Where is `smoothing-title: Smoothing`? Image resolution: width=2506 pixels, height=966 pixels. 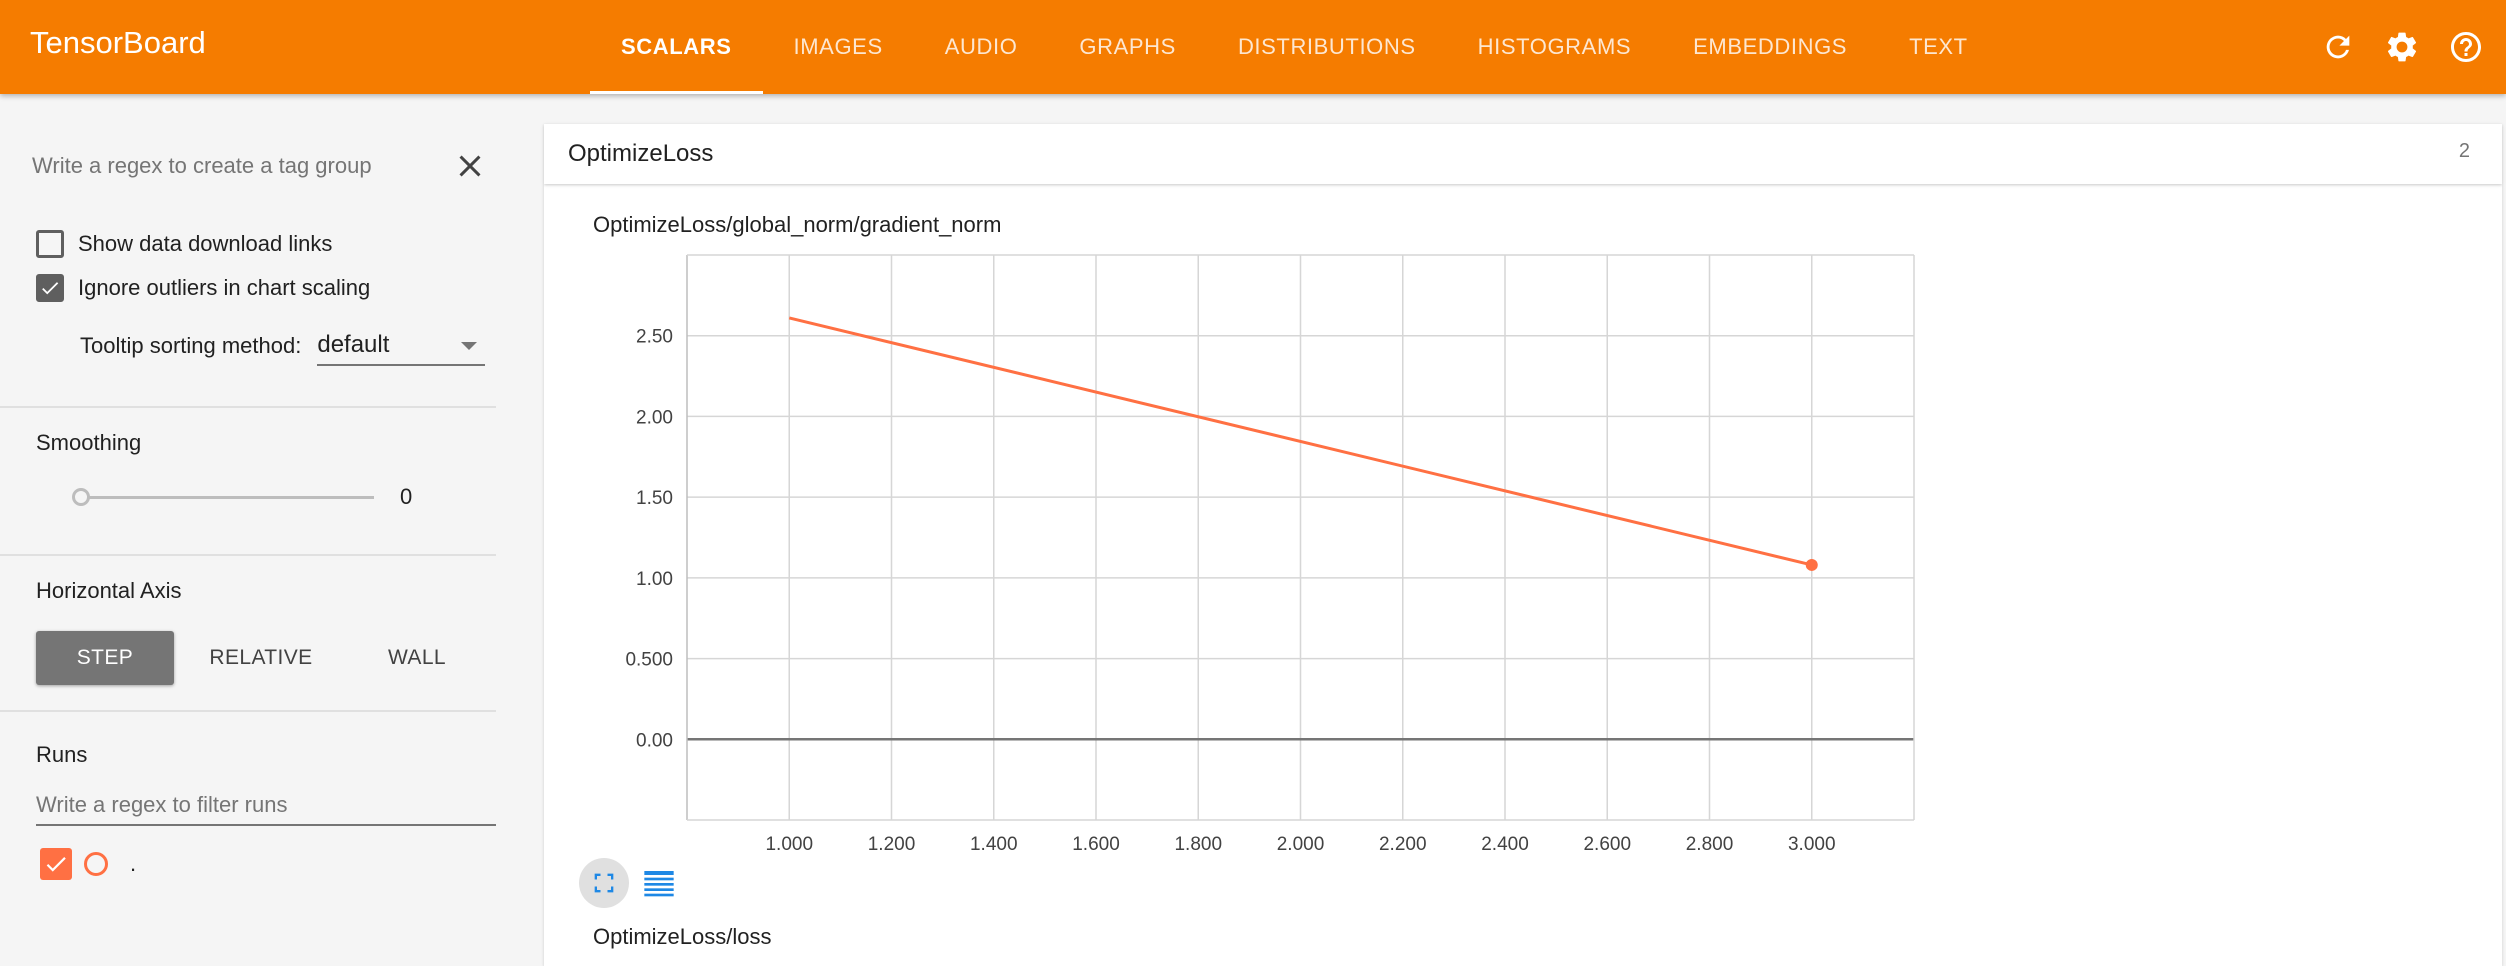 smoothing-title: Smoothing is located at coordinates (89, 442).